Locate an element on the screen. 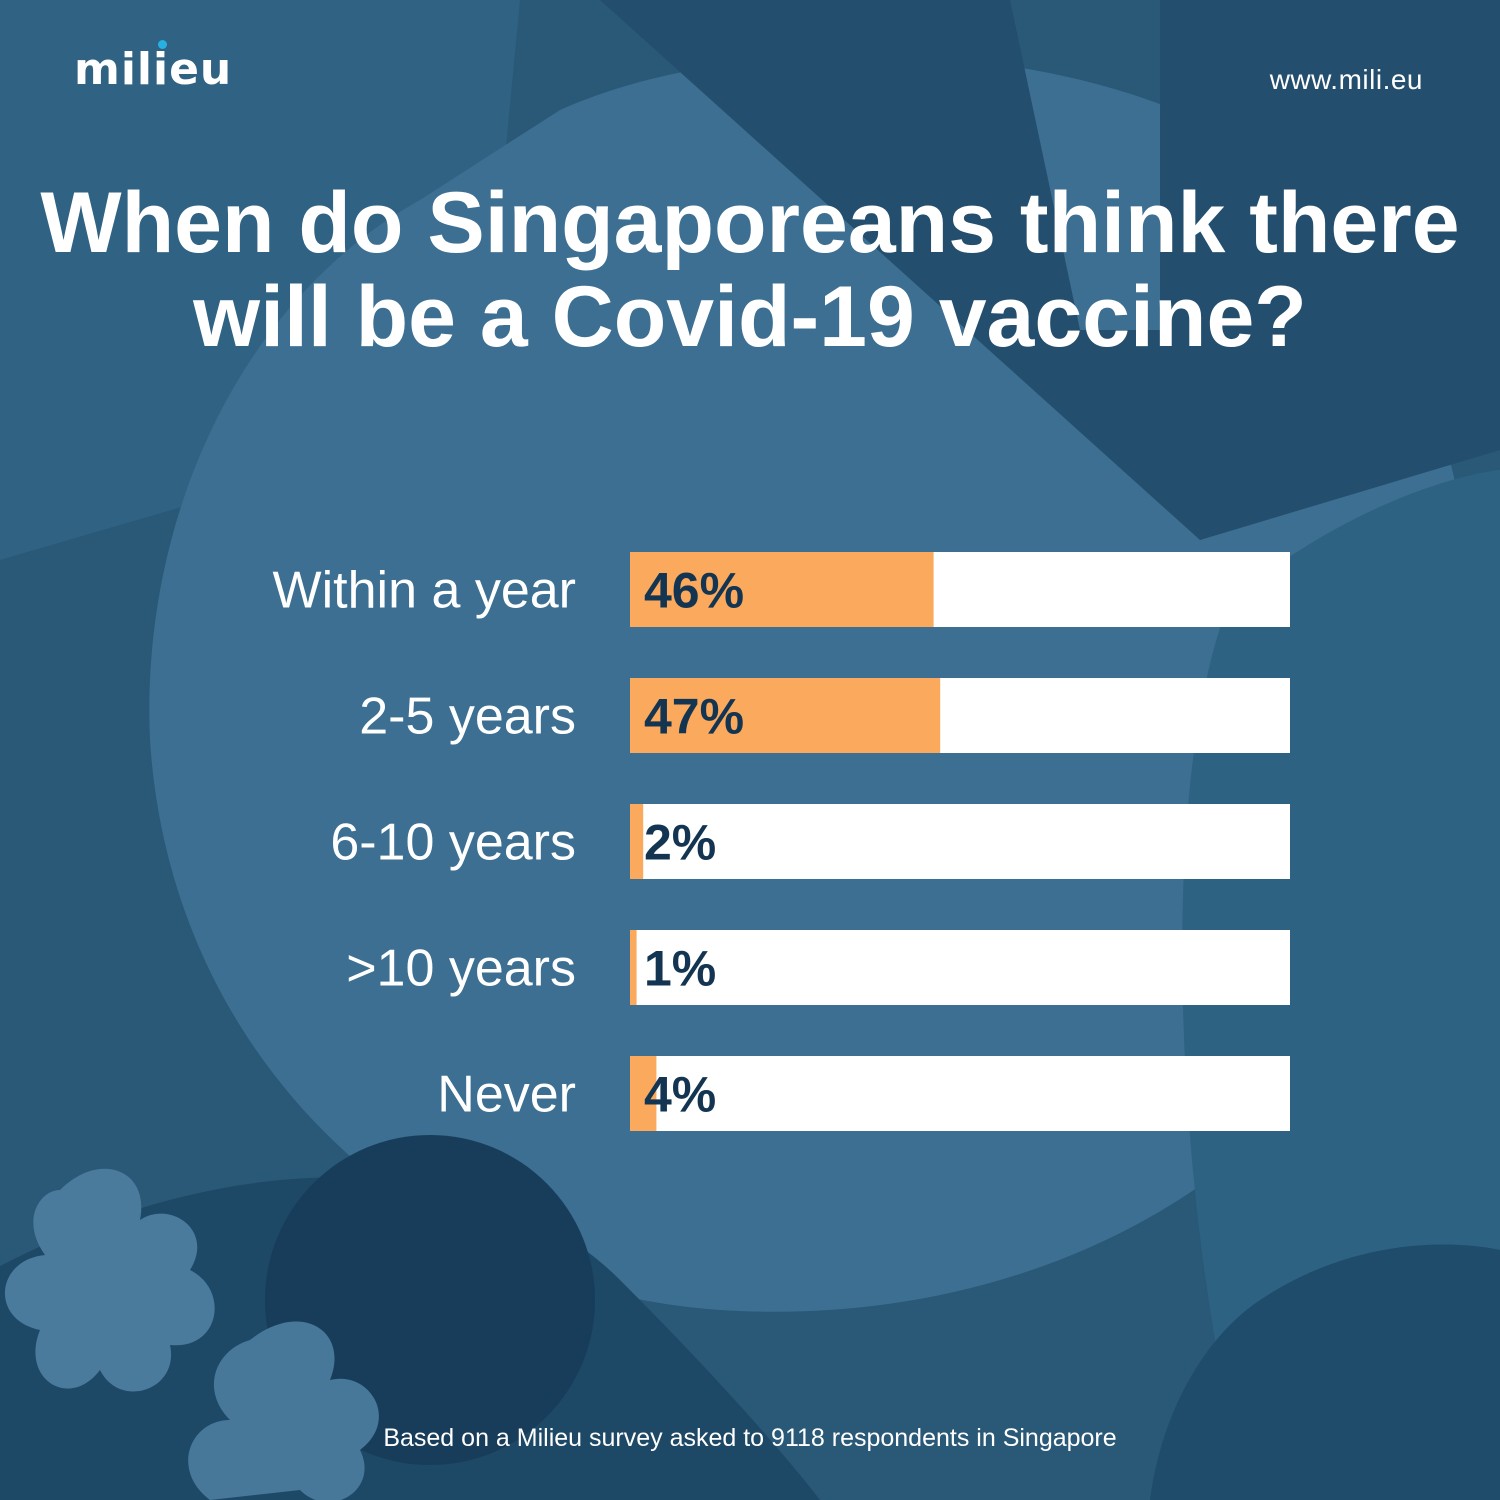 Image resolution: width=1500 pixels, height=1500 pixels. value-label: 47% is located at coordinates (694, 717).